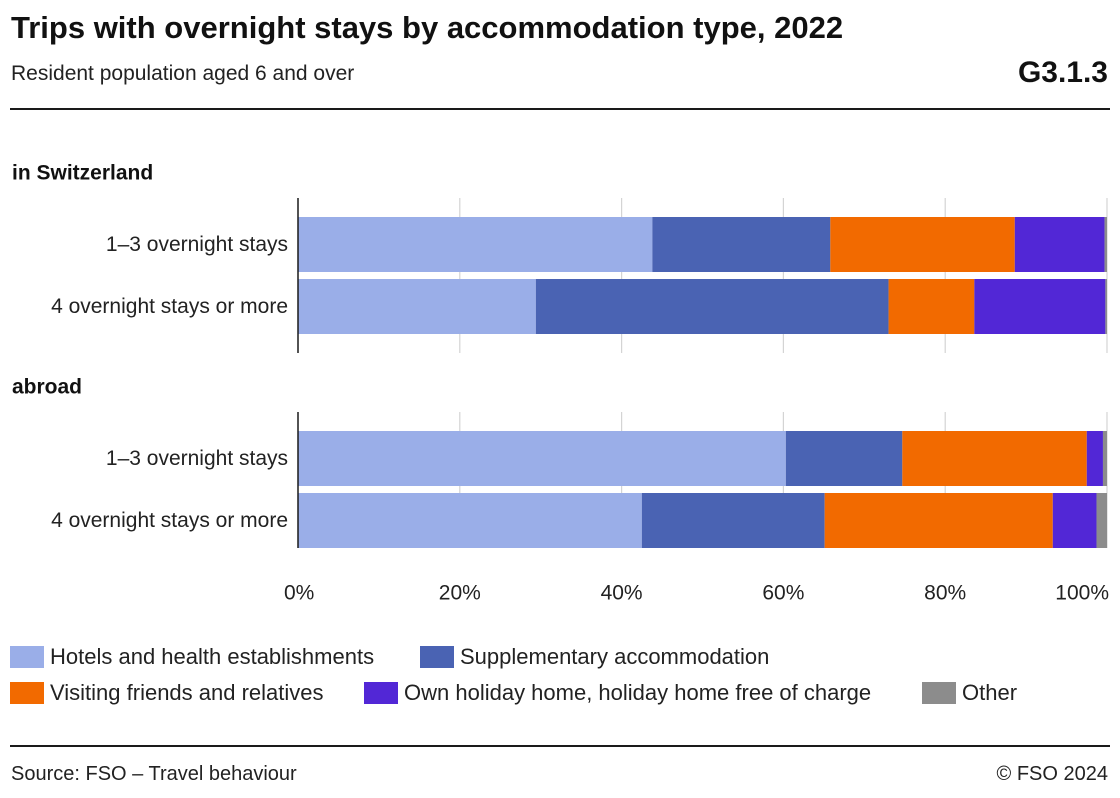 The height and width of the screenshot is (798, 1120). Describe the element at coordinates (82, 173) in the screenshot. I see `group-label: in Switzerland` at that location.